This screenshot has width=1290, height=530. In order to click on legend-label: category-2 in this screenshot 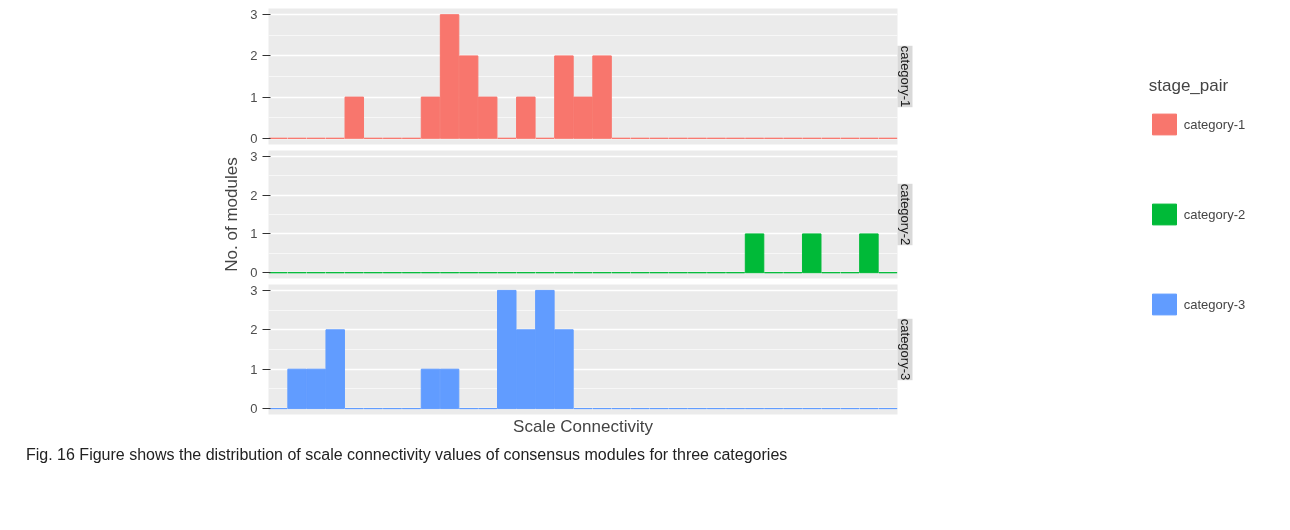, I will do `click(1214, 214)`.